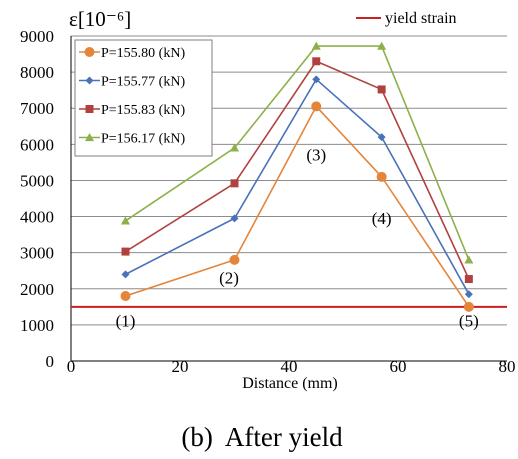 Image resolution: width=518 pixels, height=459 pixels. I want to click on legend-label-3: P=155.83 (kN), so click(143, 110).